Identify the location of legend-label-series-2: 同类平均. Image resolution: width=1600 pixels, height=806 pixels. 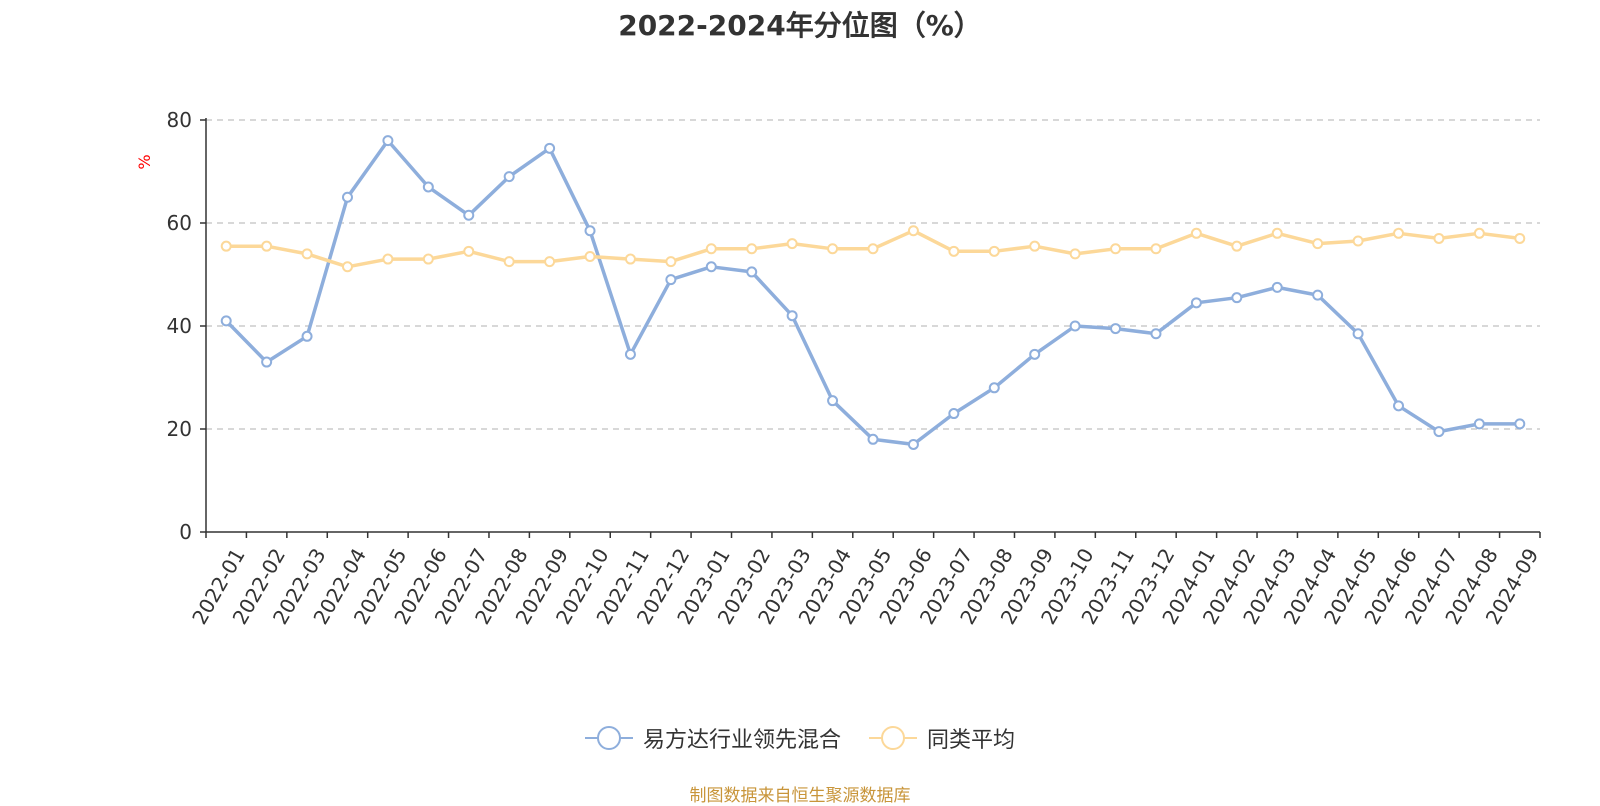
(971, 740).